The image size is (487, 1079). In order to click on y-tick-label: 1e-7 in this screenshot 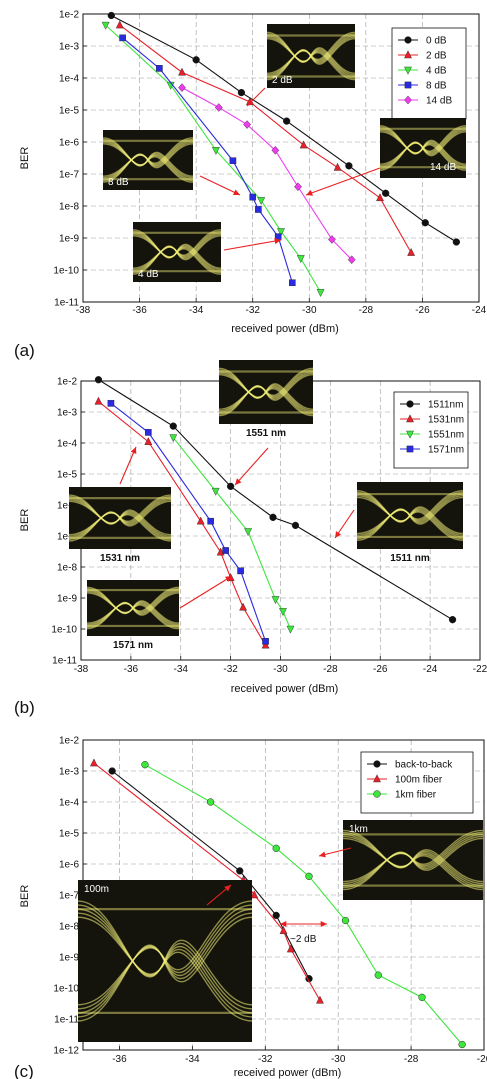, I will do `click(69, 896)`.